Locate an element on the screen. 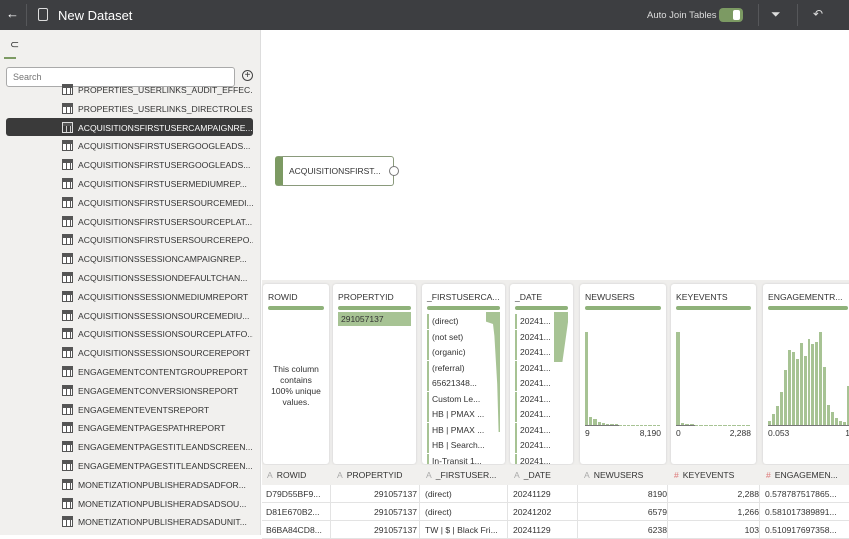 The image size is (849, 539). category-value: (referral) is located at coordinates (446, 368).